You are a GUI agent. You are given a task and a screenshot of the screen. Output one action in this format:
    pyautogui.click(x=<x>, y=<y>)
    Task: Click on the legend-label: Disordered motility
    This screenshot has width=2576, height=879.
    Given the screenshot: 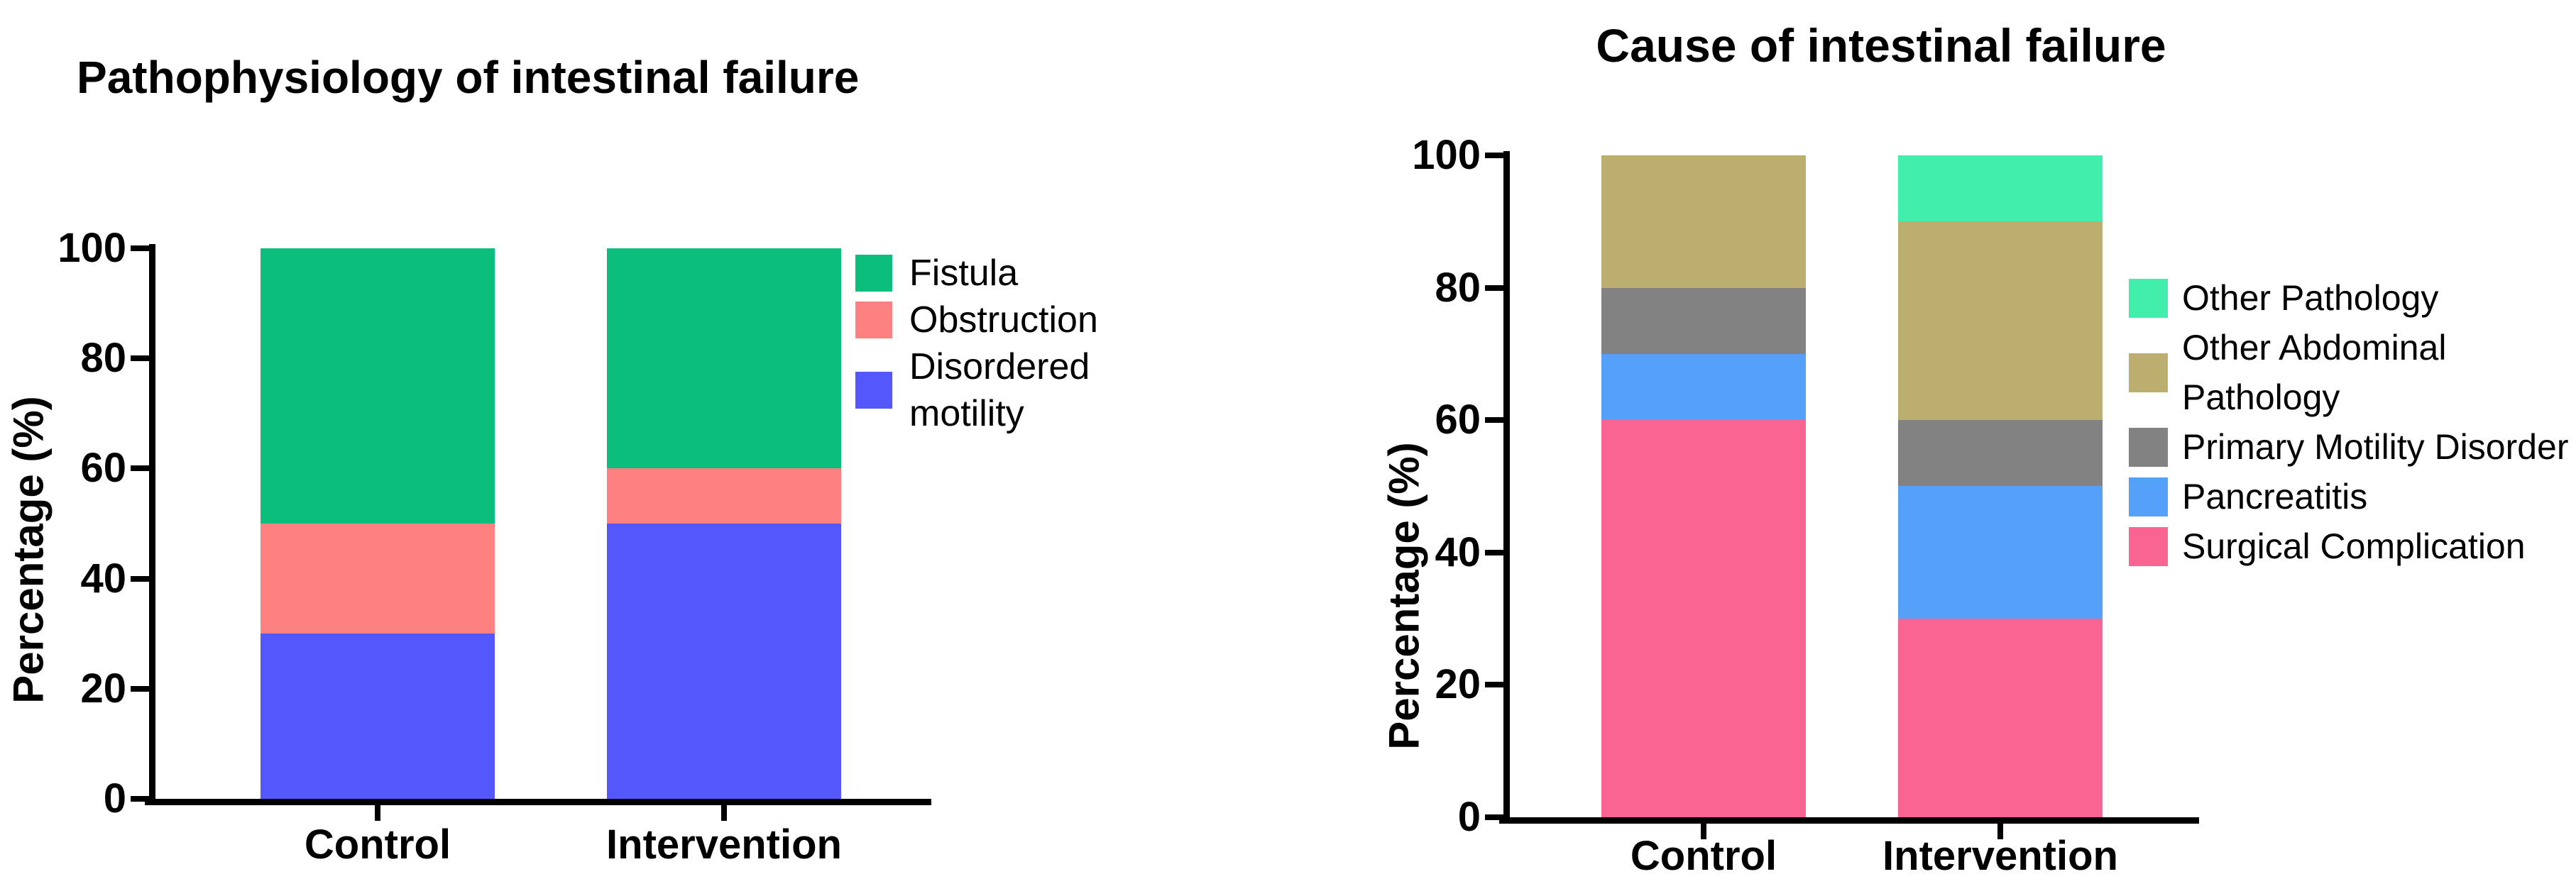 What is the action you would take?
    pyautogui.click(x=999, y=390)
    